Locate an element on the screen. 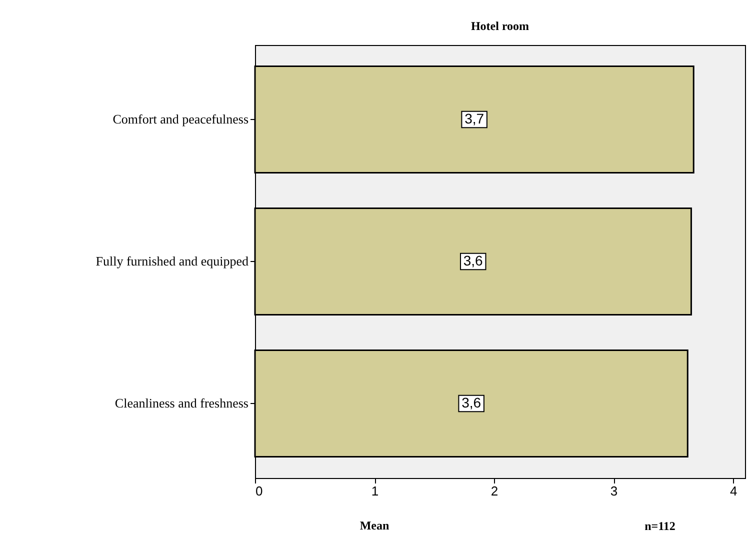 This screenshot has width=750, height=544. x-axis-title: Mean is located at coordinates (375, 525).